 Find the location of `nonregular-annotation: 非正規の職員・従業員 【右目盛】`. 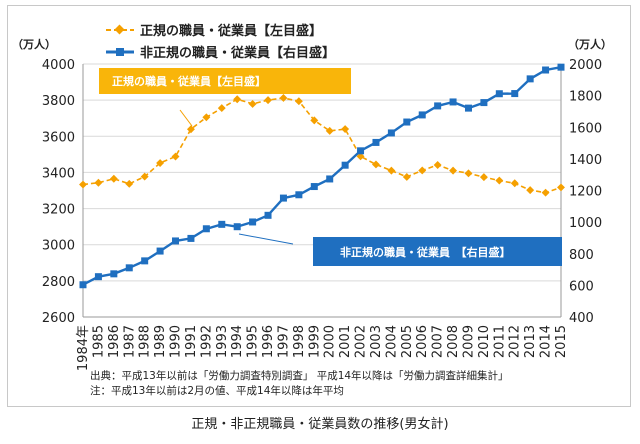

nonregular-annotation: 非正規の職員・従業員 【右目盛】 is located at coordinates (400, 249).